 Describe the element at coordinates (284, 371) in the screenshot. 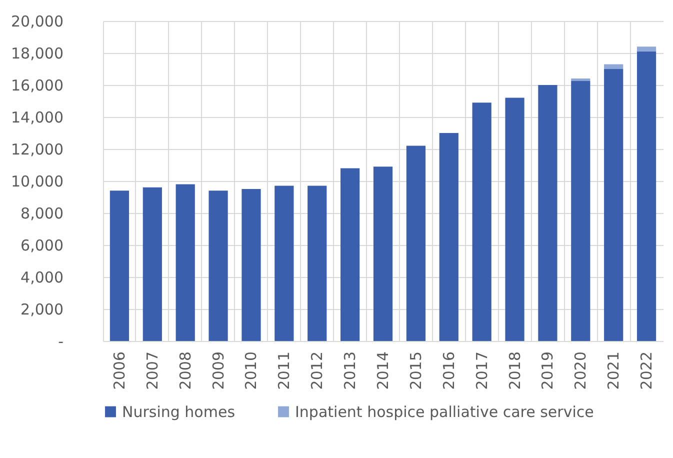

I see `x-tick-label: 2011` at that location.